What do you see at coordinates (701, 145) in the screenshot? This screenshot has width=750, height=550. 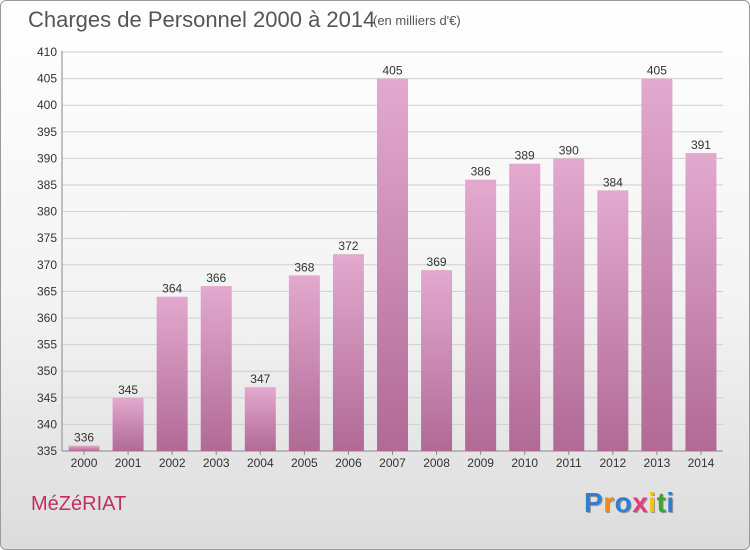 I see `bar-value-label: 391` at bounding box center [701, 145].